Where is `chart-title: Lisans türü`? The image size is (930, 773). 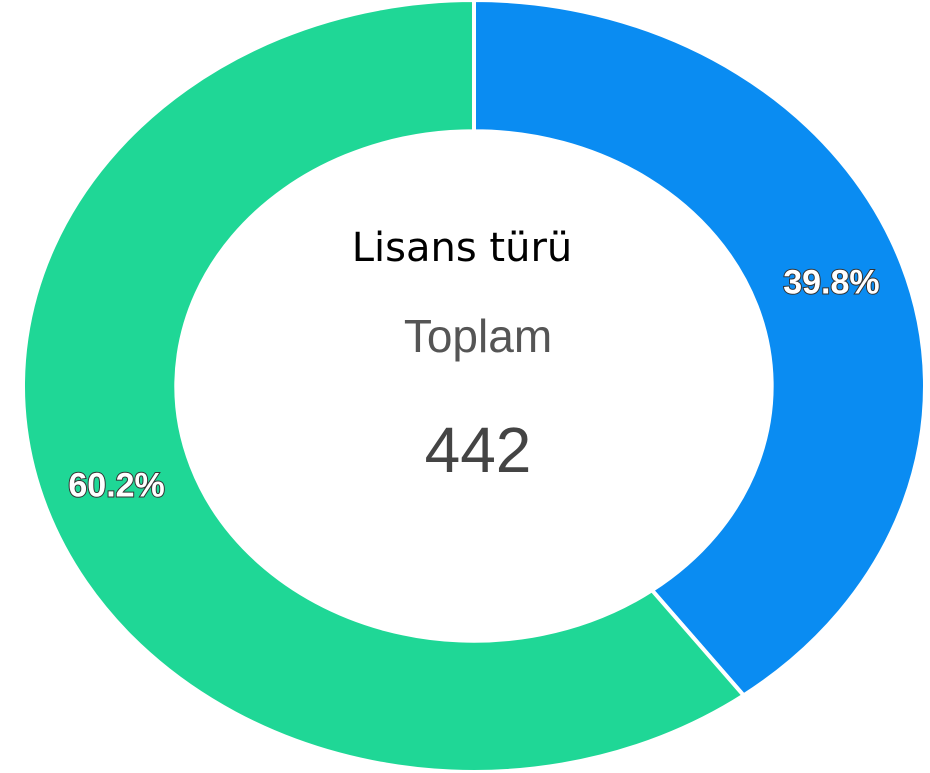
chart-title: Lisans türü is located at coordinates (462, 248).